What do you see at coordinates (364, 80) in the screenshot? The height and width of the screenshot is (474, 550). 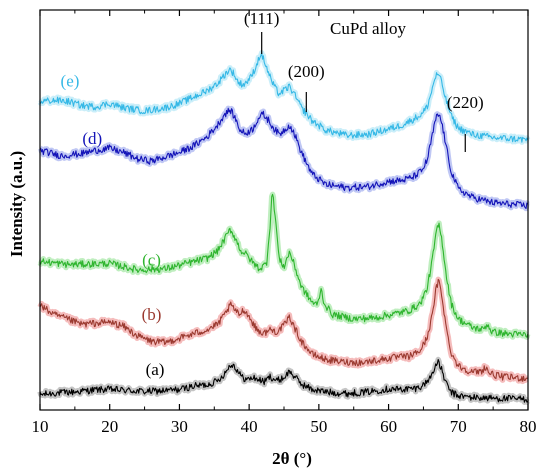 I see `peak-markers: (111) (200) (220)` at bounding box center [364, 80].